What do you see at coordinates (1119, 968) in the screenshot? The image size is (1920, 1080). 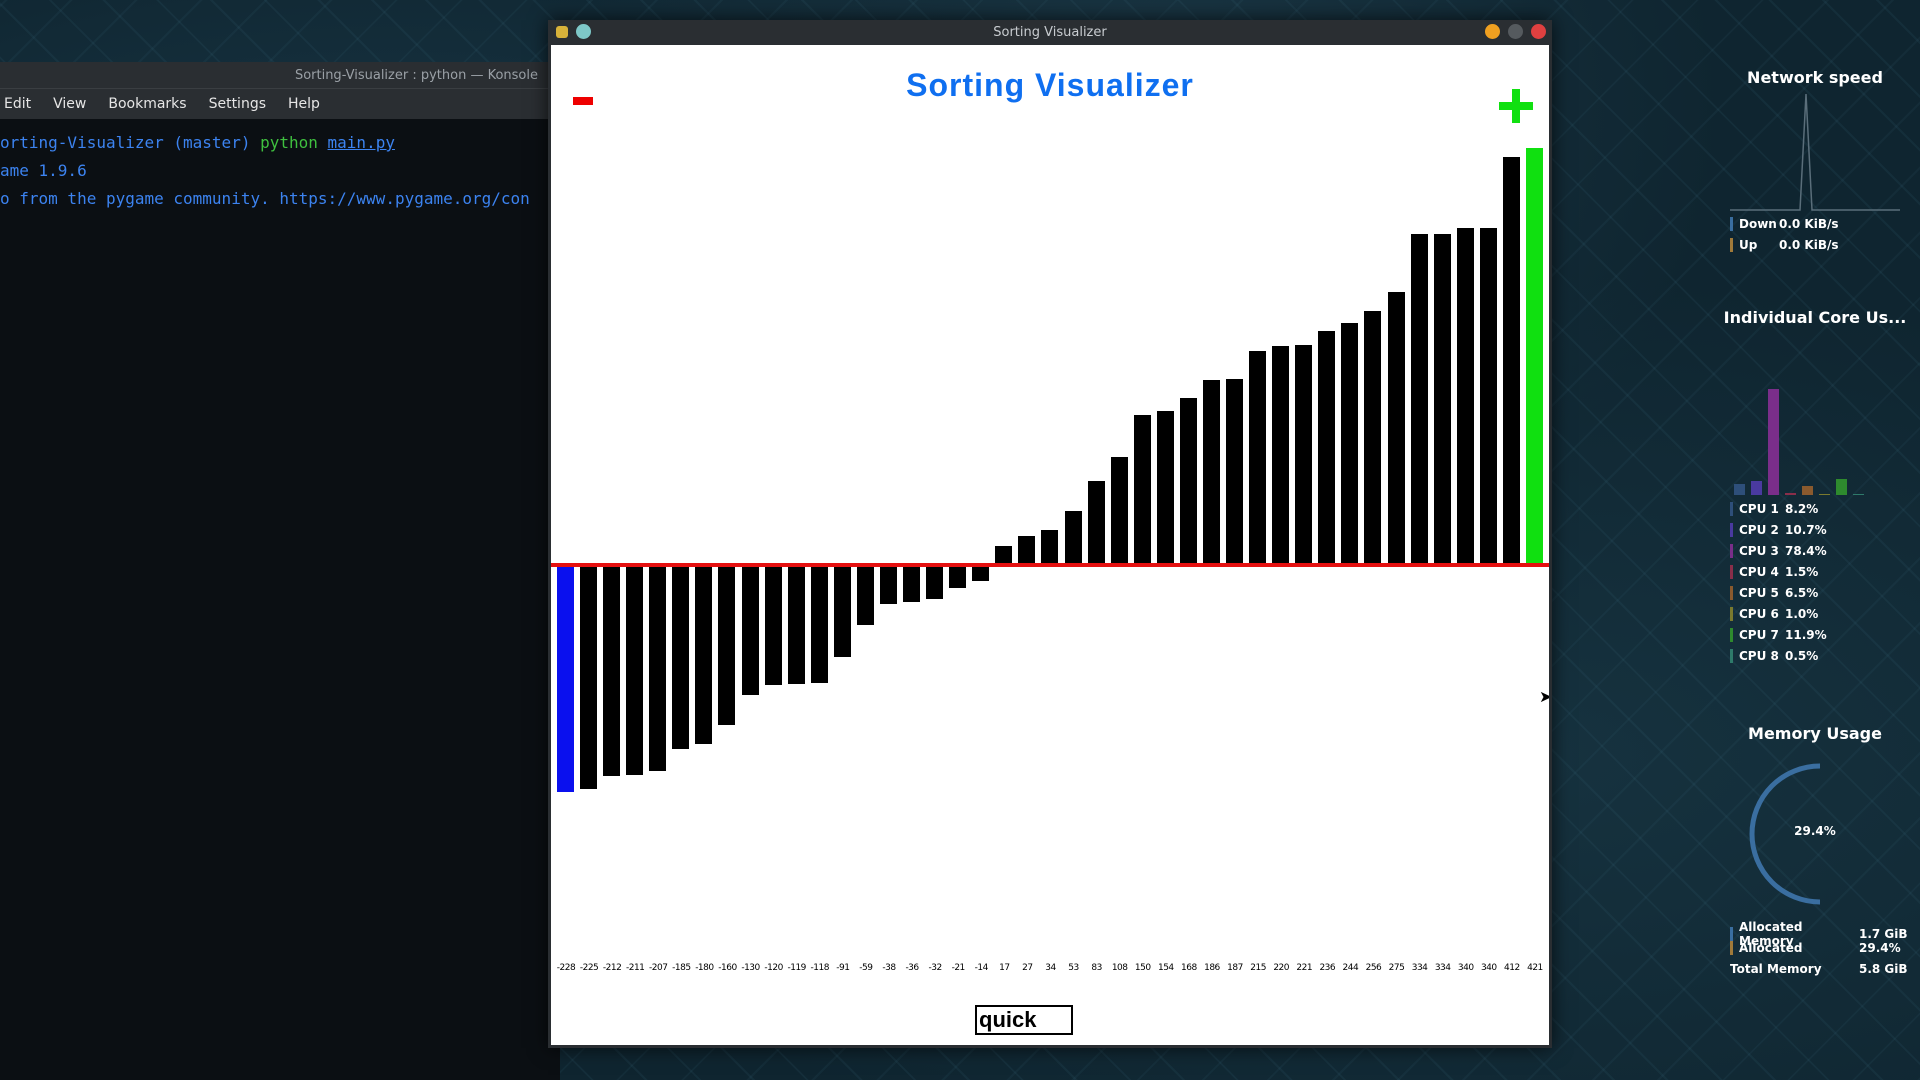 I see `tick-label: 108` at bounding box center [1119, 968].